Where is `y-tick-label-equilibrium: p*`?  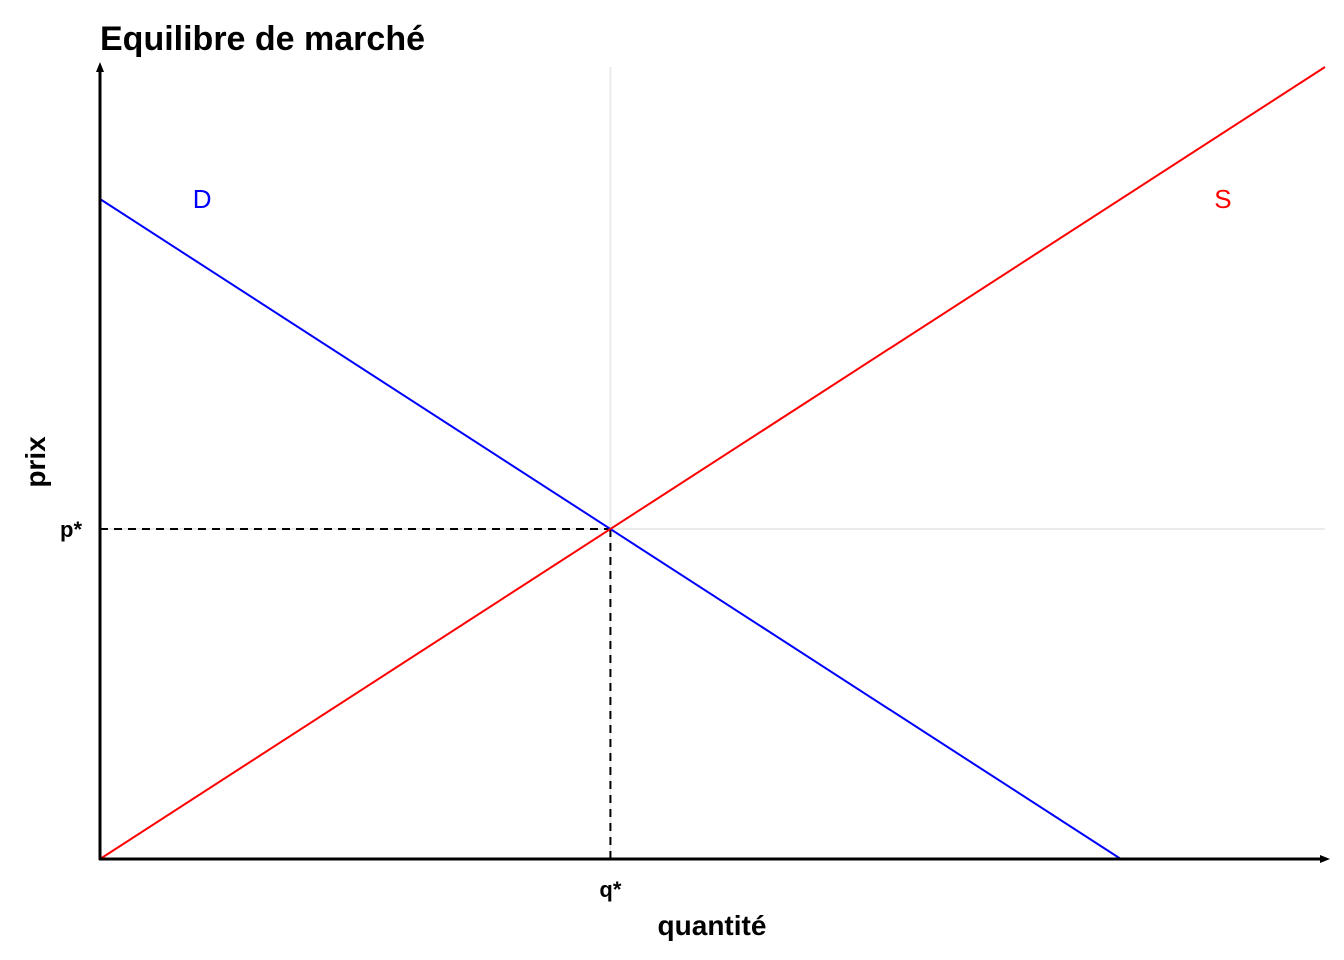
y-tick-label-equilibrium: p* is located at coordinates (71, 529).